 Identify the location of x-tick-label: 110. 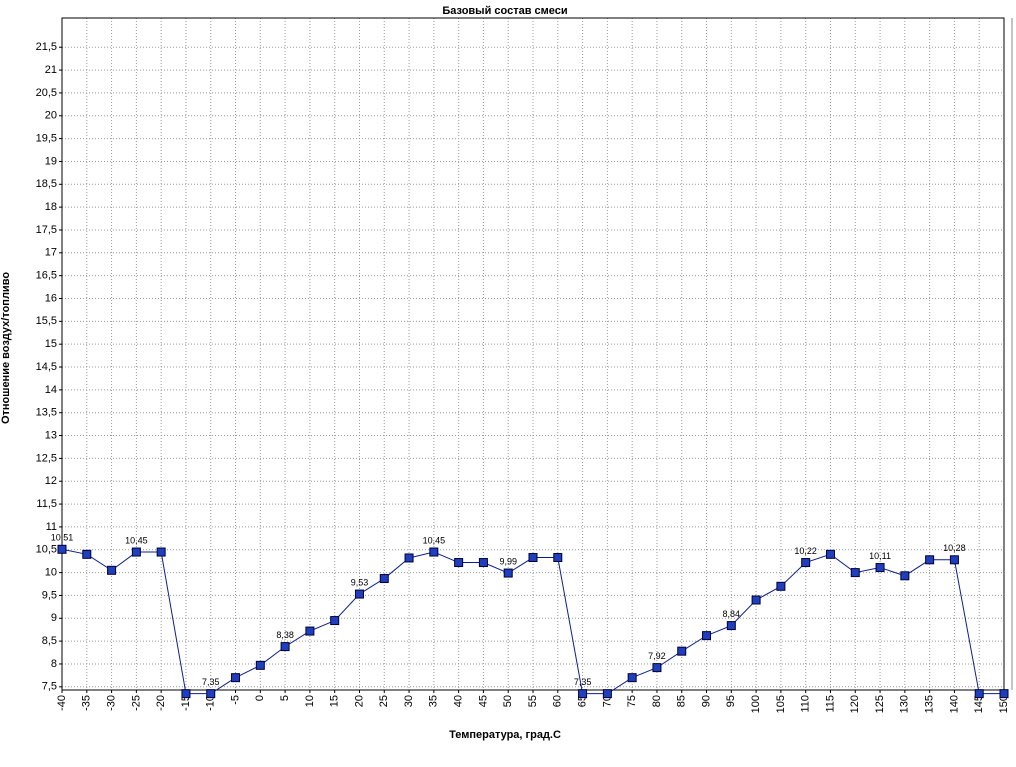
(806, 704).